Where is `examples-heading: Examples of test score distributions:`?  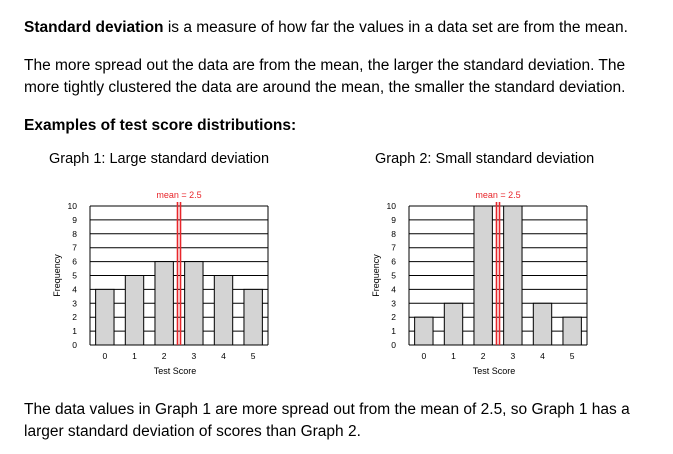 examples-heading: Examples of test score distributions: is located at coordinates (160, 125).